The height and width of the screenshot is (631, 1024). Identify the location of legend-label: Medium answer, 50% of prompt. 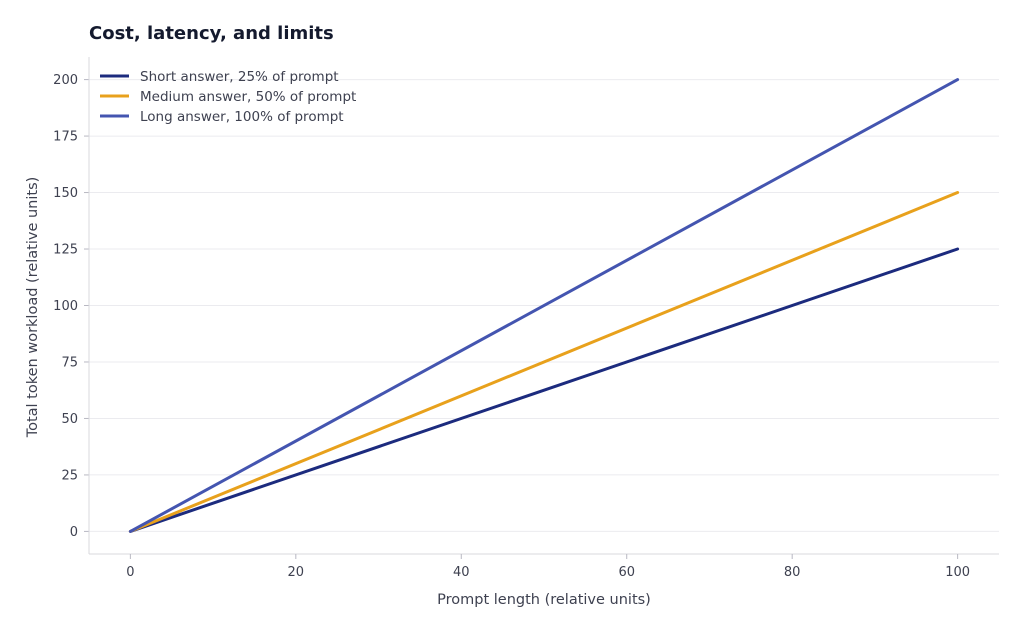
(248, 97).